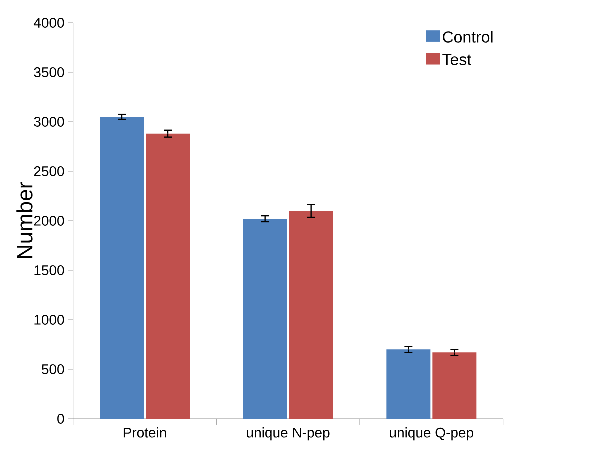 This screenshot has width=597, height=465. Describe the element at coordinates (468, 37) in the screenshot. I see `legend-label: Control` at that location.